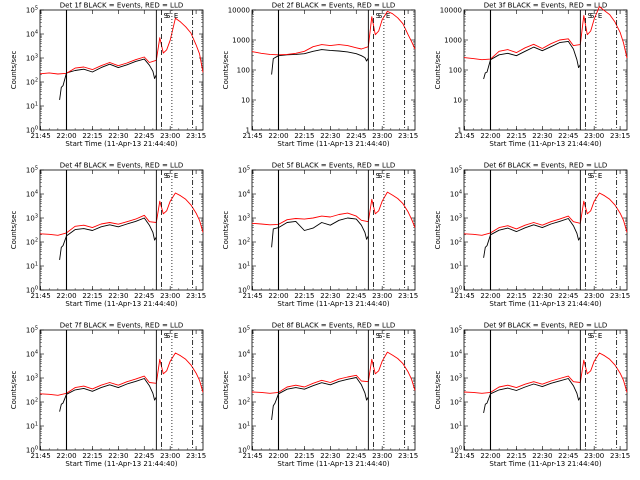 Image resolution: width=640 pixels, height=480 pixels. I want to click on y-tick-label: 10000, so click(239, 11).